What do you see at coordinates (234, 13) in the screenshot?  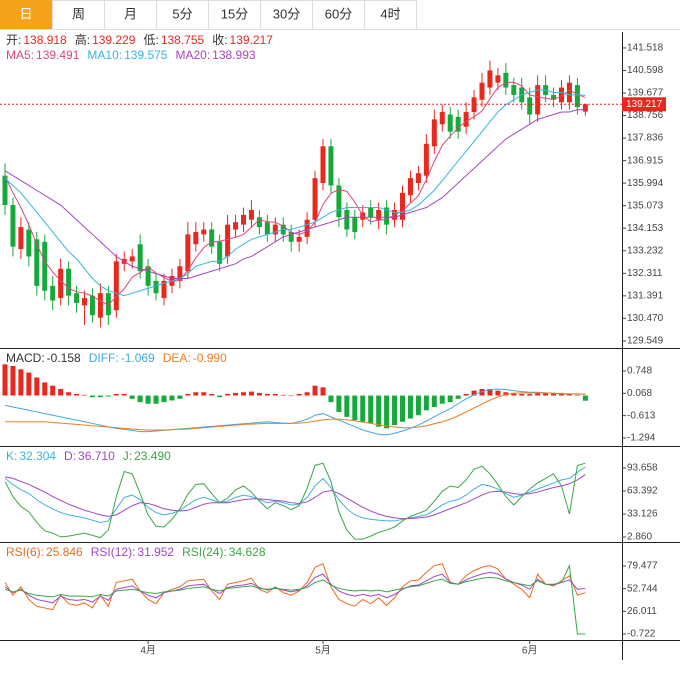 I see `tab: 15分` at bounding box center [234, 13].